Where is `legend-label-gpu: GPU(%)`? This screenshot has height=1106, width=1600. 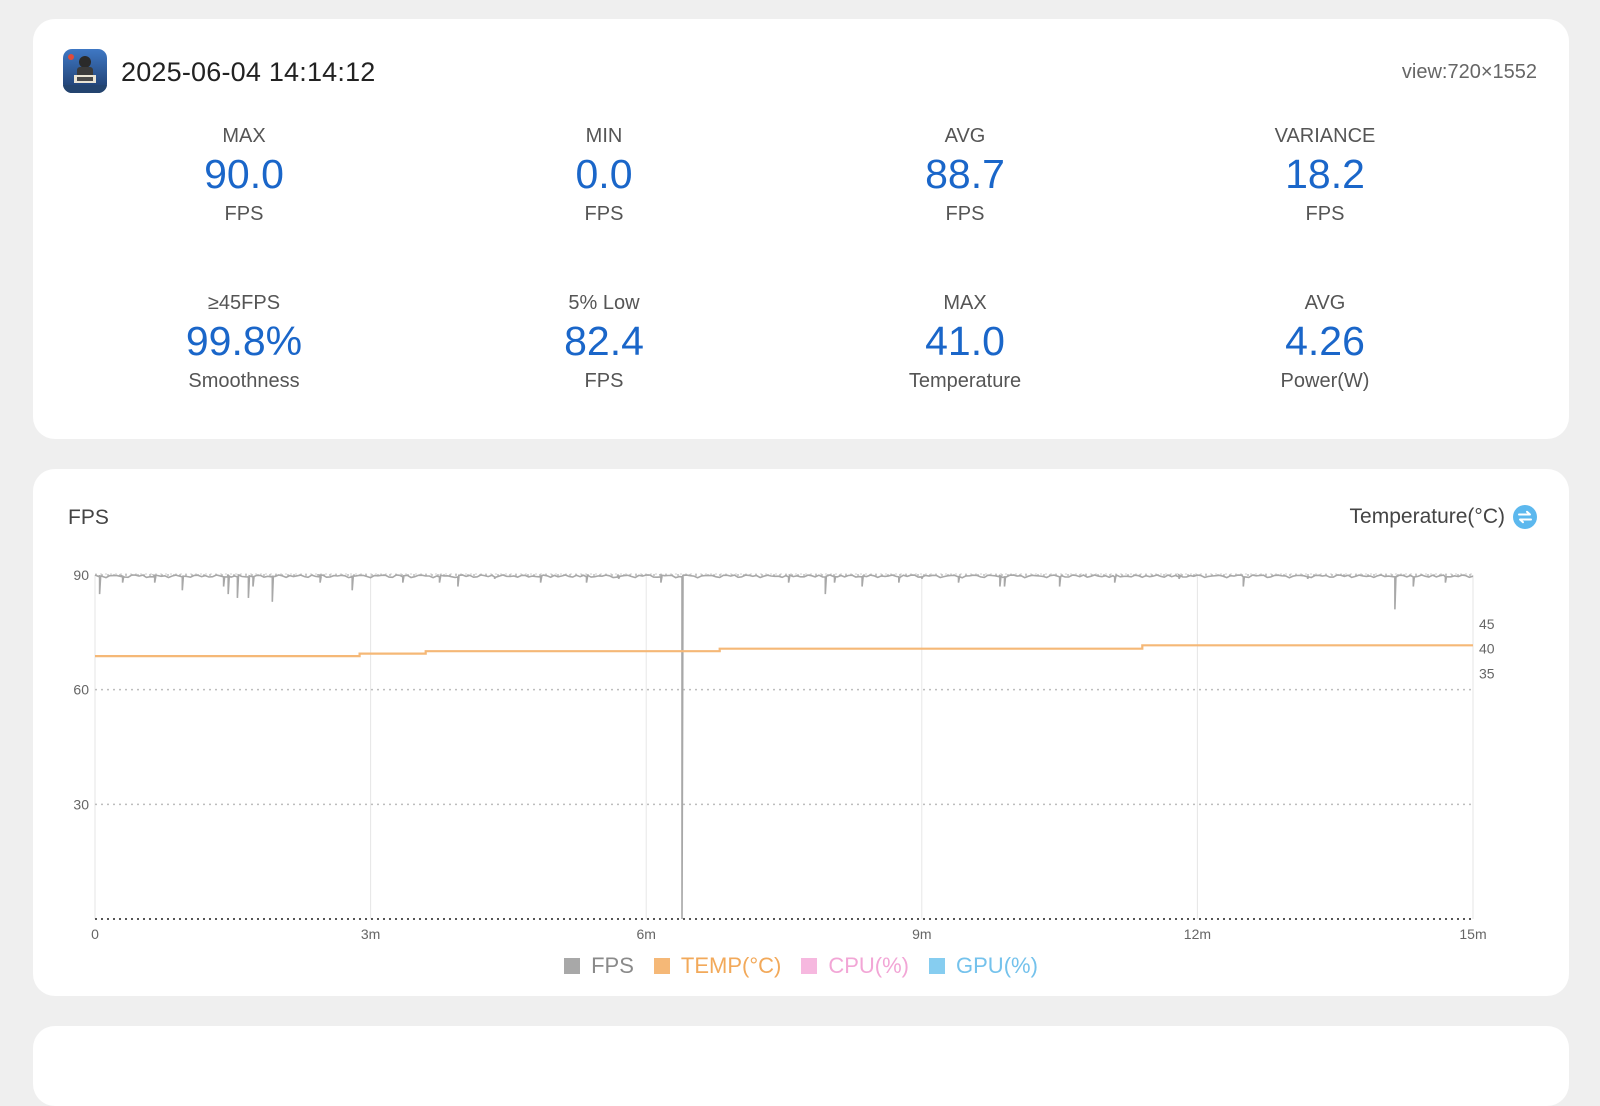
legend-label-gpu: GPU(%) is located at coordinates (997, 965).